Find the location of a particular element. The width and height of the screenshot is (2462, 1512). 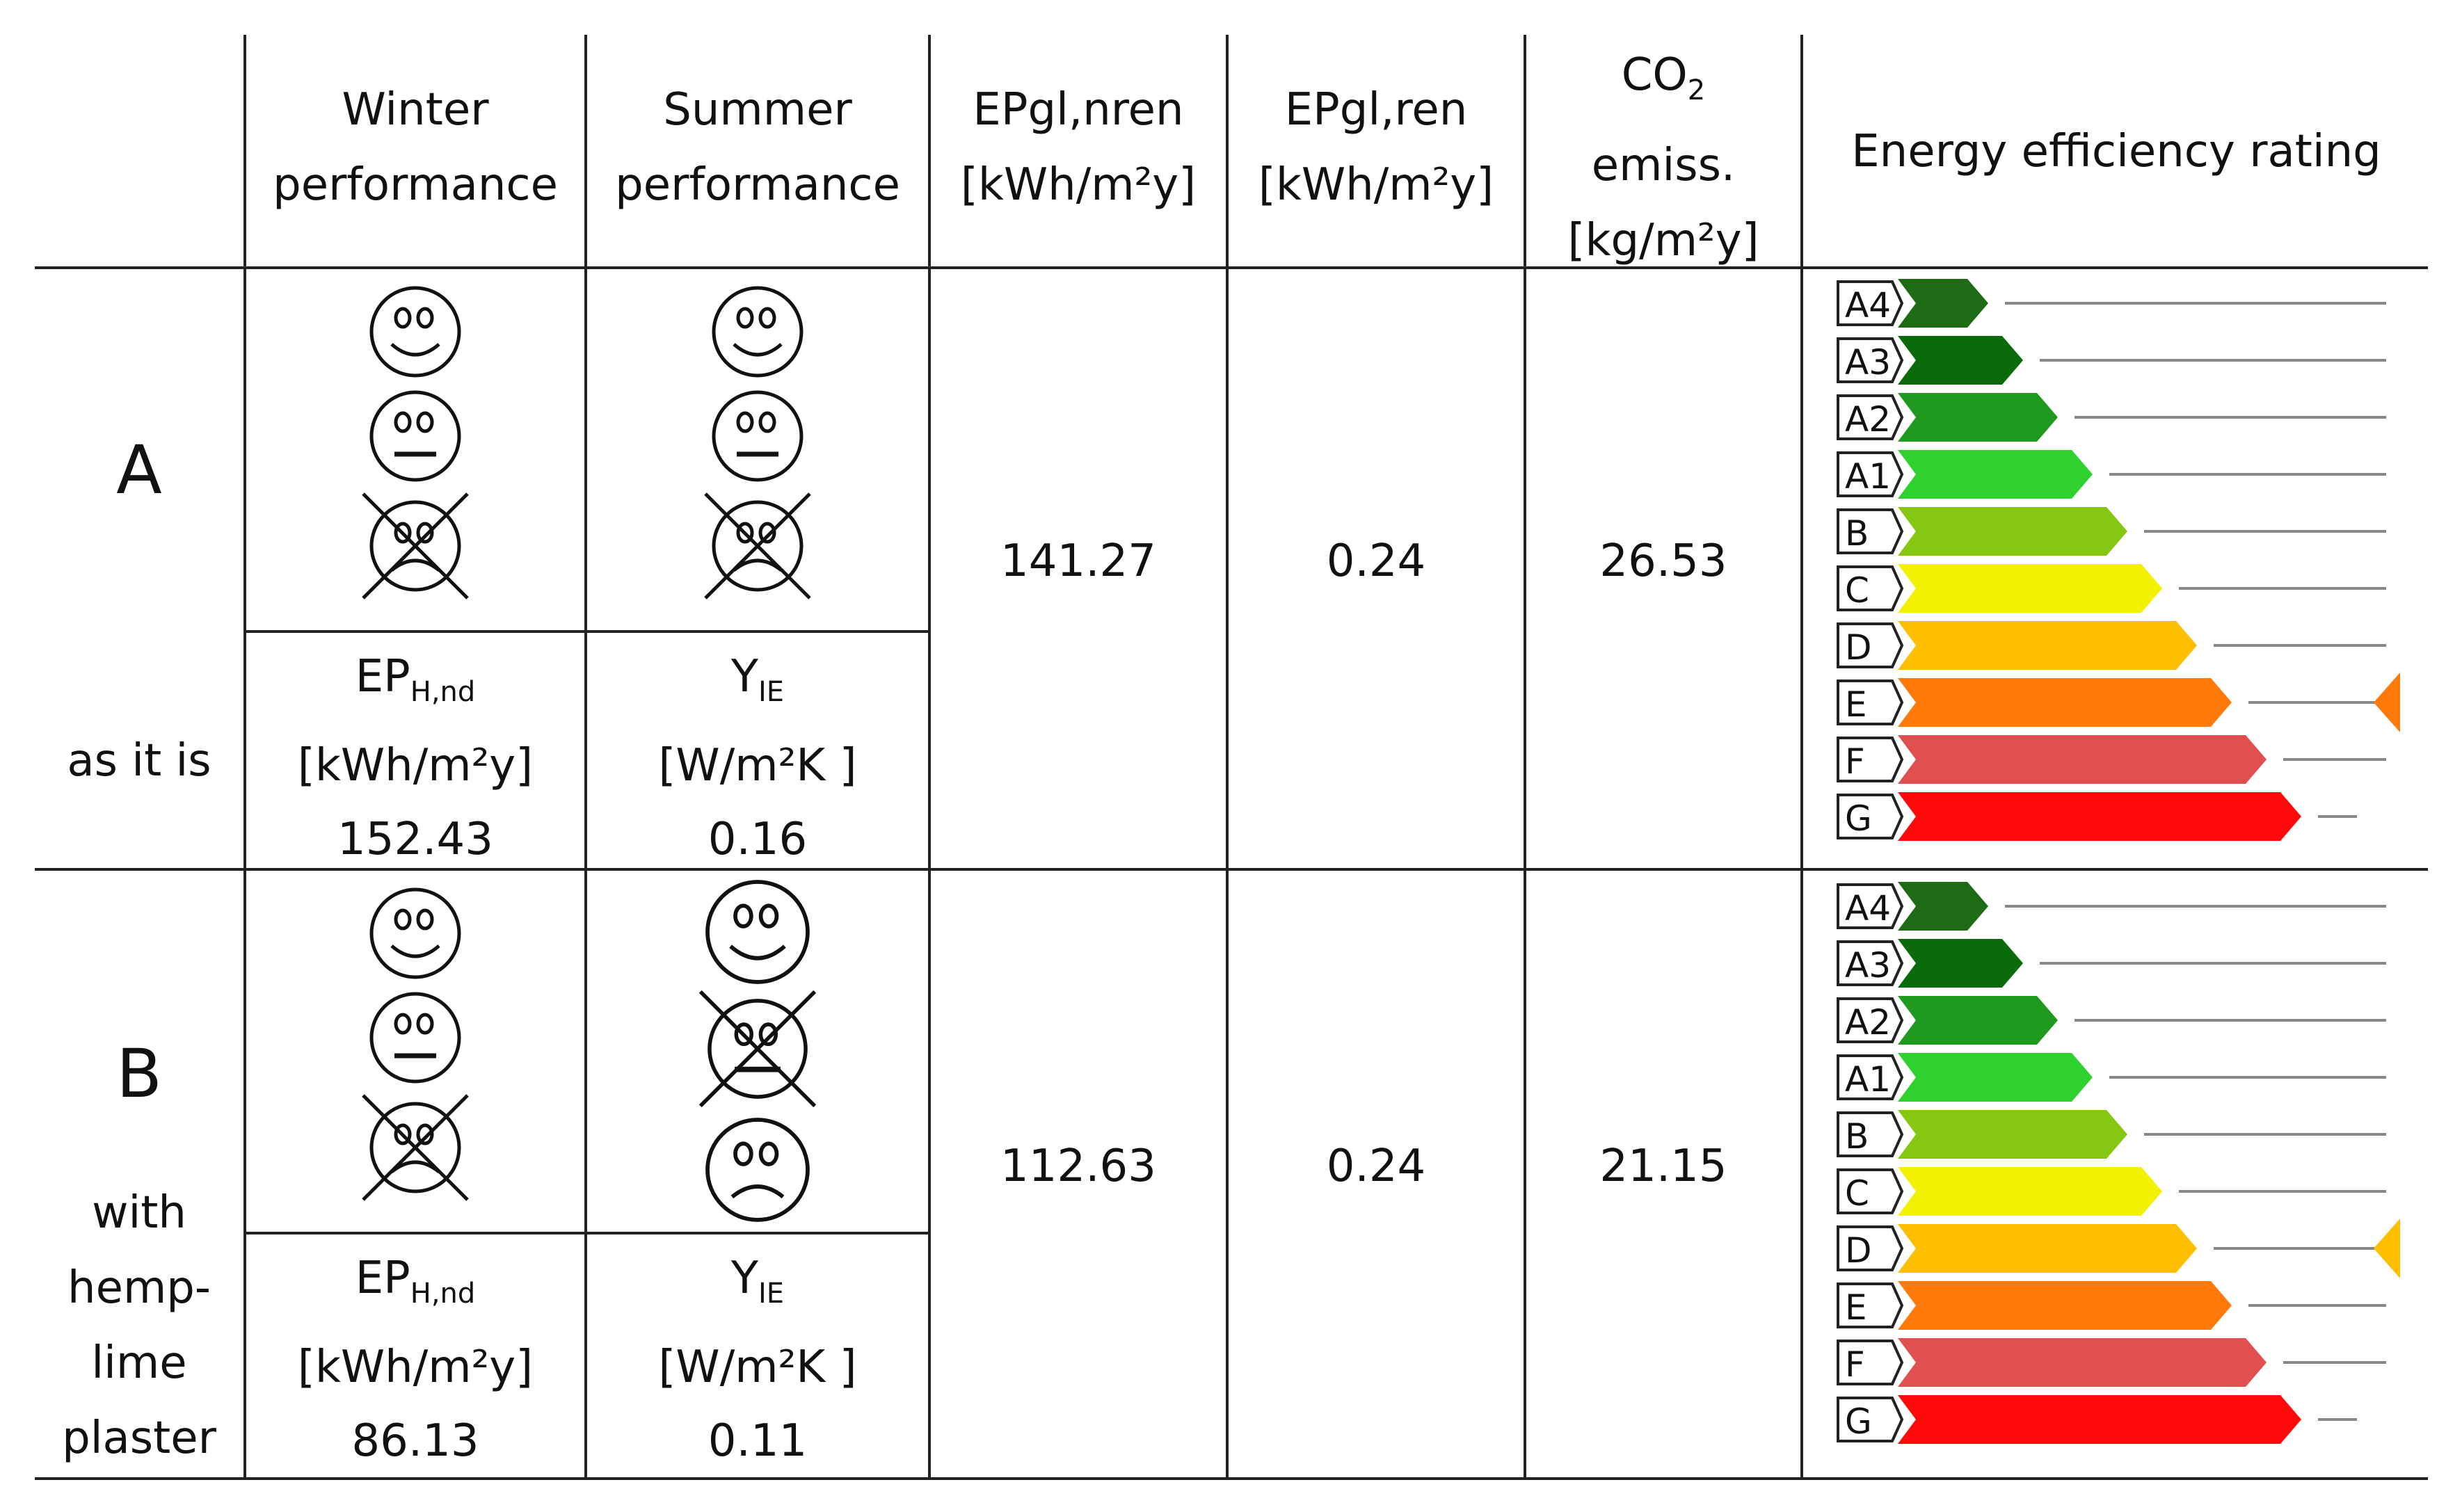

energy-class-label: B is located at coordinates (1857, 533).